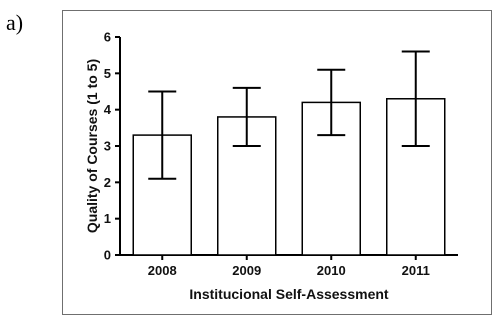 Image resolution: width=496 pixels, height=320 pixels. Describe the element at coordinates (15, 22) in the screenshot. I see `panel-label: a)` at that location.